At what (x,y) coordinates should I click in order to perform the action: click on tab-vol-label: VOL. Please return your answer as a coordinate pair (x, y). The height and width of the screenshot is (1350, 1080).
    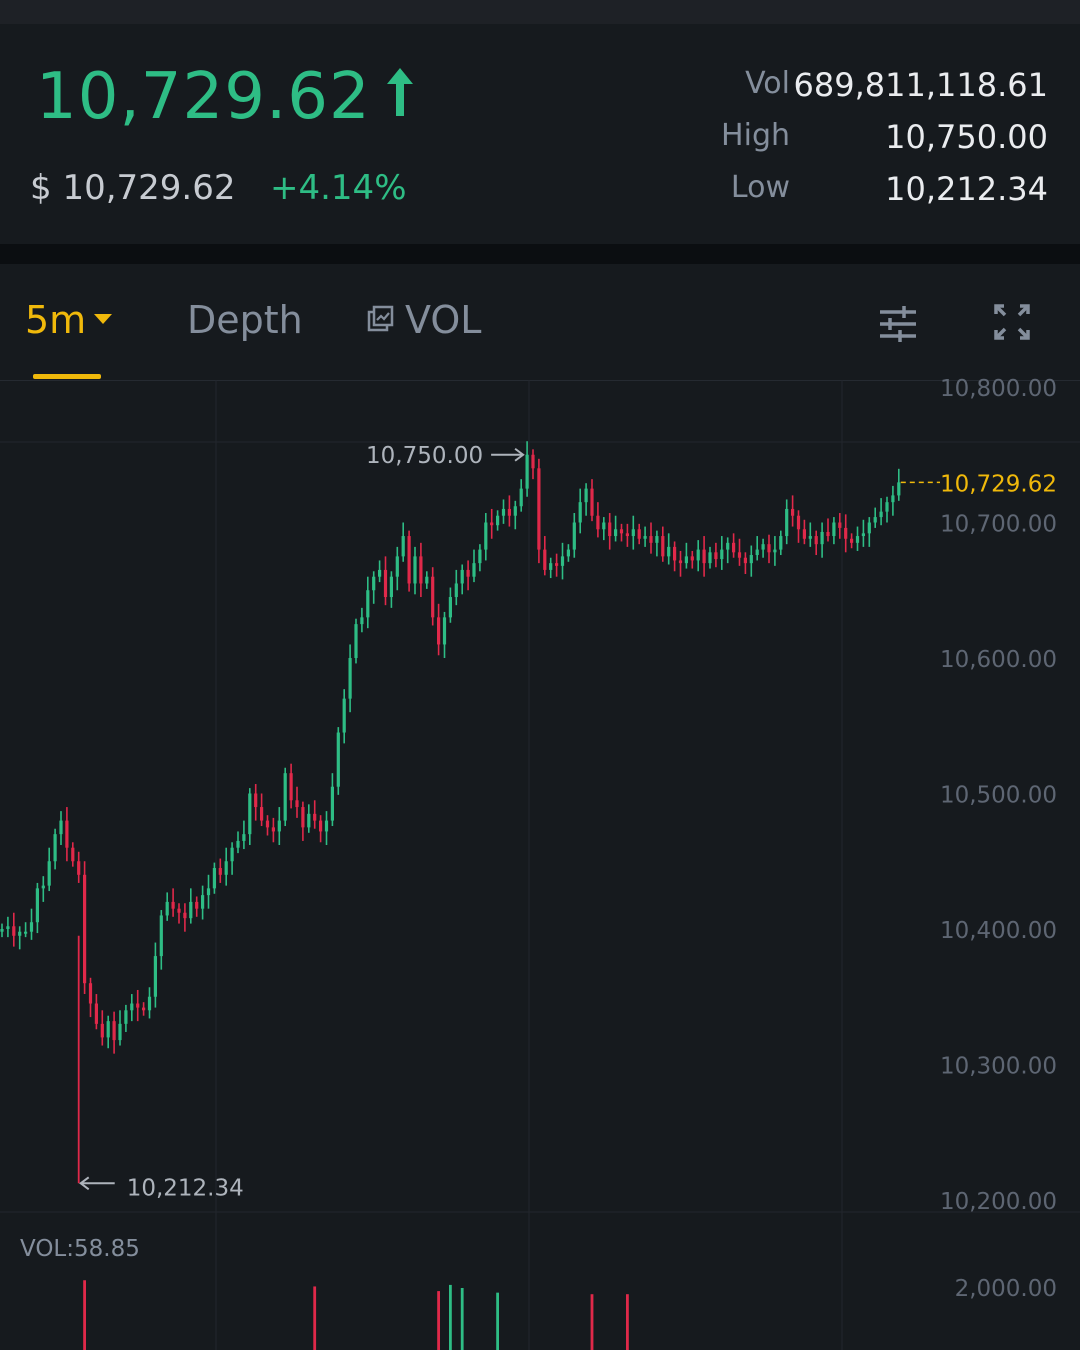
    Looking at the image, I should click on (443, 320).